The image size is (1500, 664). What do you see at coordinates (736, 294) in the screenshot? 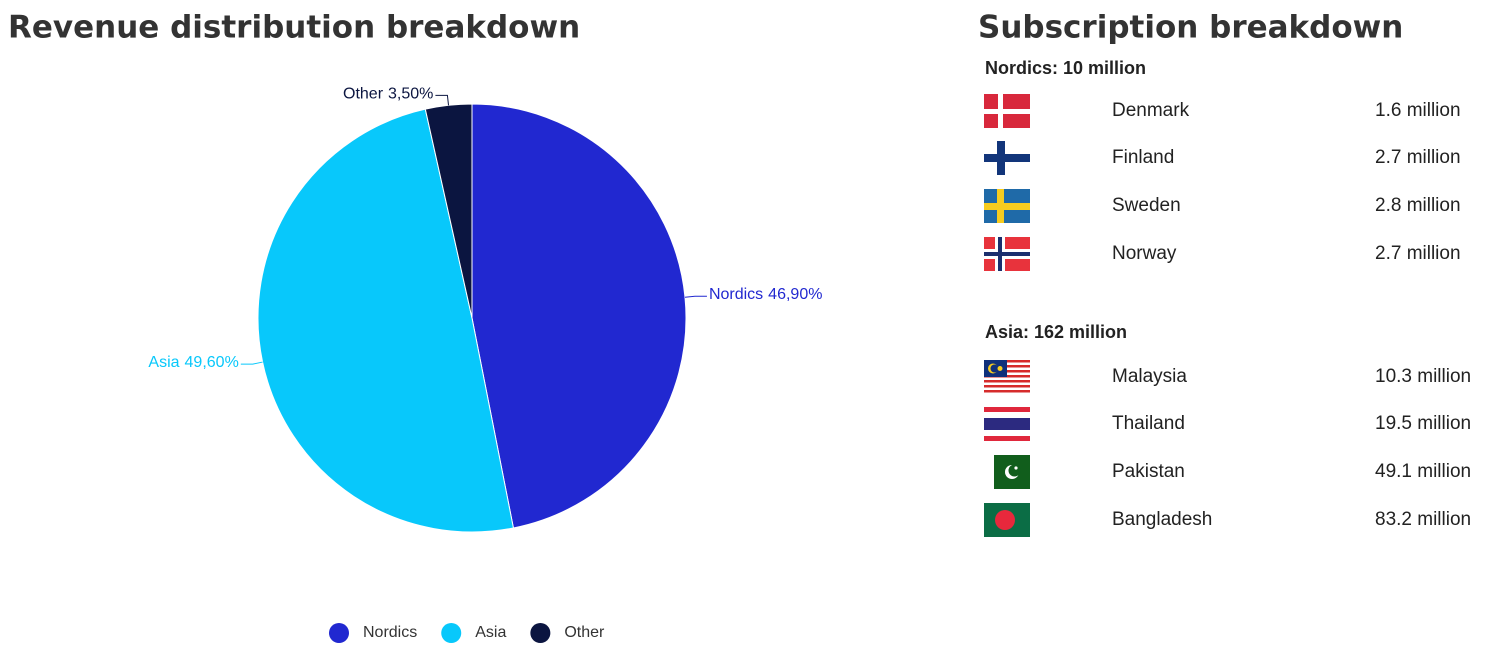
I see `label-name: Nordics` at bounding box center [736, 294].